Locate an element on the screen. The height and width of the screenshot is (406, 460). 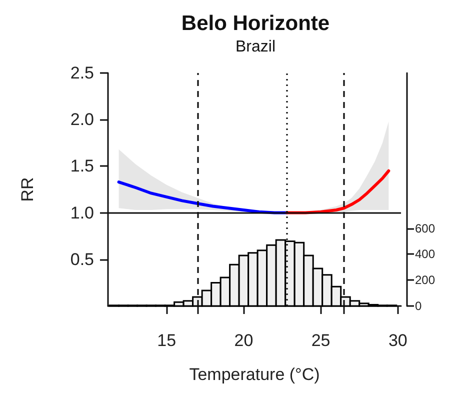
y2-tick-label: 600 is located at coordinates (425, 228).